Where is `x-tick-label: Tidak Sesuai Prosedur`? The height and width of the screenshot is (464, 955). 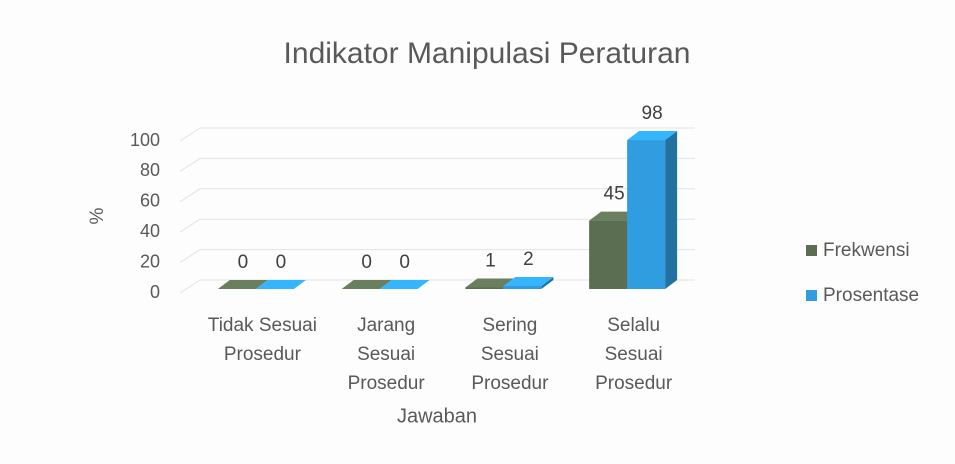
x-tick-label: Tidak Sesuai Prosedur is located at coordinates (262, 340).